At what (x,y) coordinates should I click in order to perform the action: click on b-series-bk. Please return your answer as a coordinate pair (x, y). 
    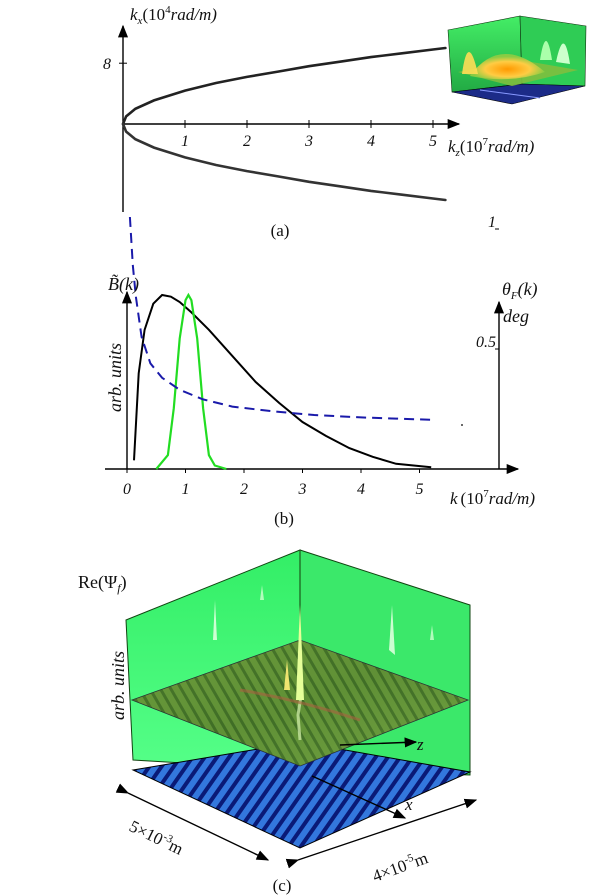
    Looking at the image, I should click on (282, 381).